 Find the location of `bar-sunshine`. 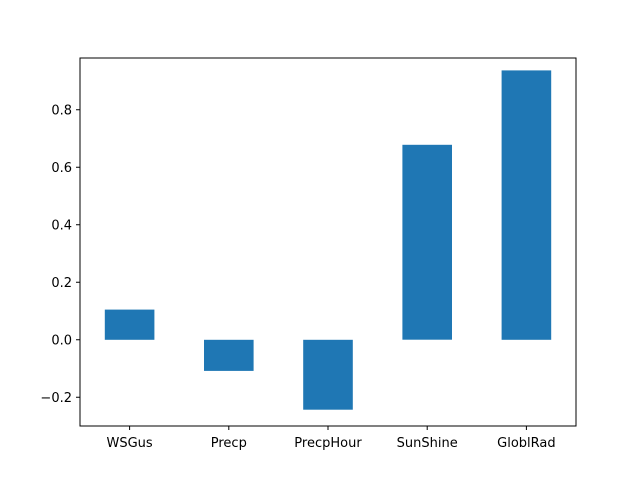

bar-sunshine is located at coordinates (427, 242).